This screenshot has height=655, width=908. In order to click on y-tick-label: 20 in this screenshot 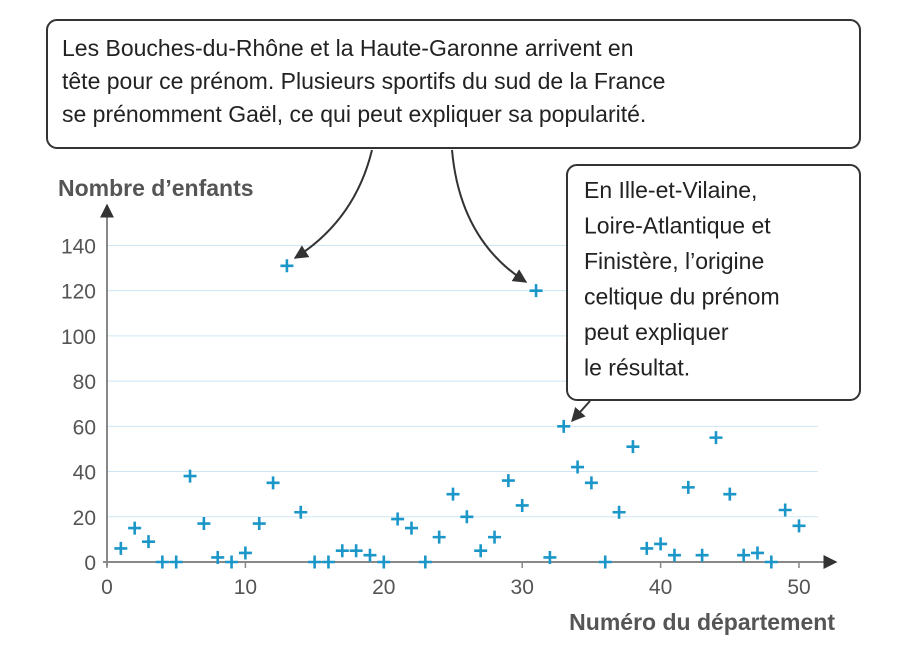, I will do `click(84, 518)`.